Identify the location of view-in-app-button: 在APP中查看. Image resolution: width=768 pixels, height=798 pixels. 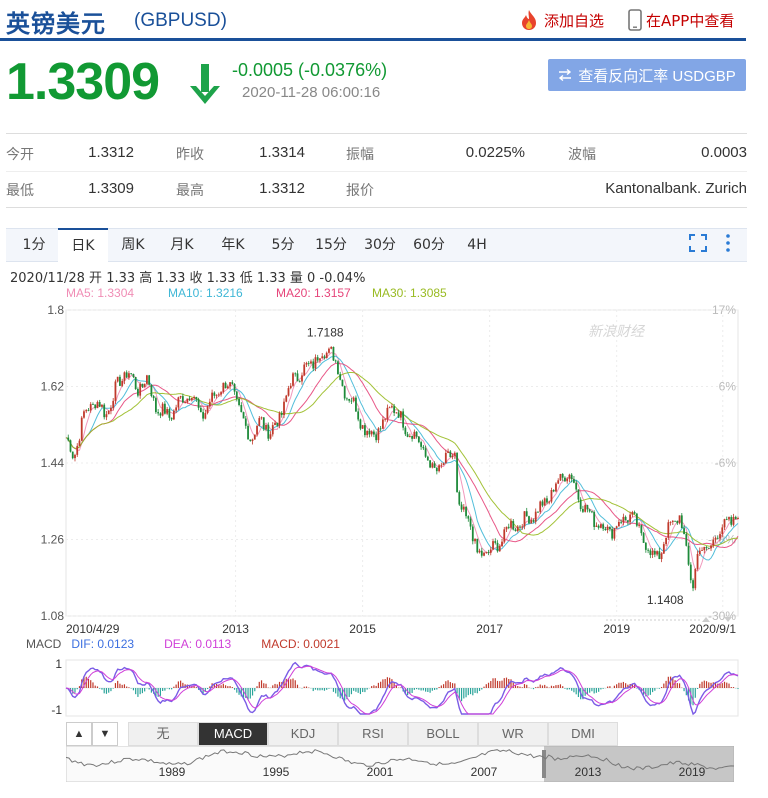
(681, 20).